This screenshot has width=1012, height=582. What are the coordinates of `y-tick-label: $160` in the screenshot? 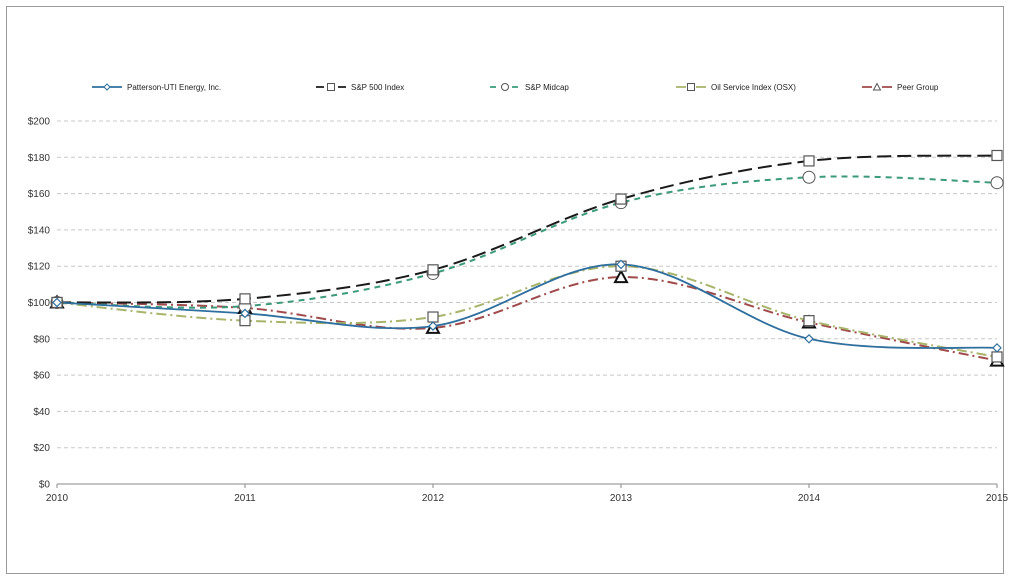 It's located at (39, 194).